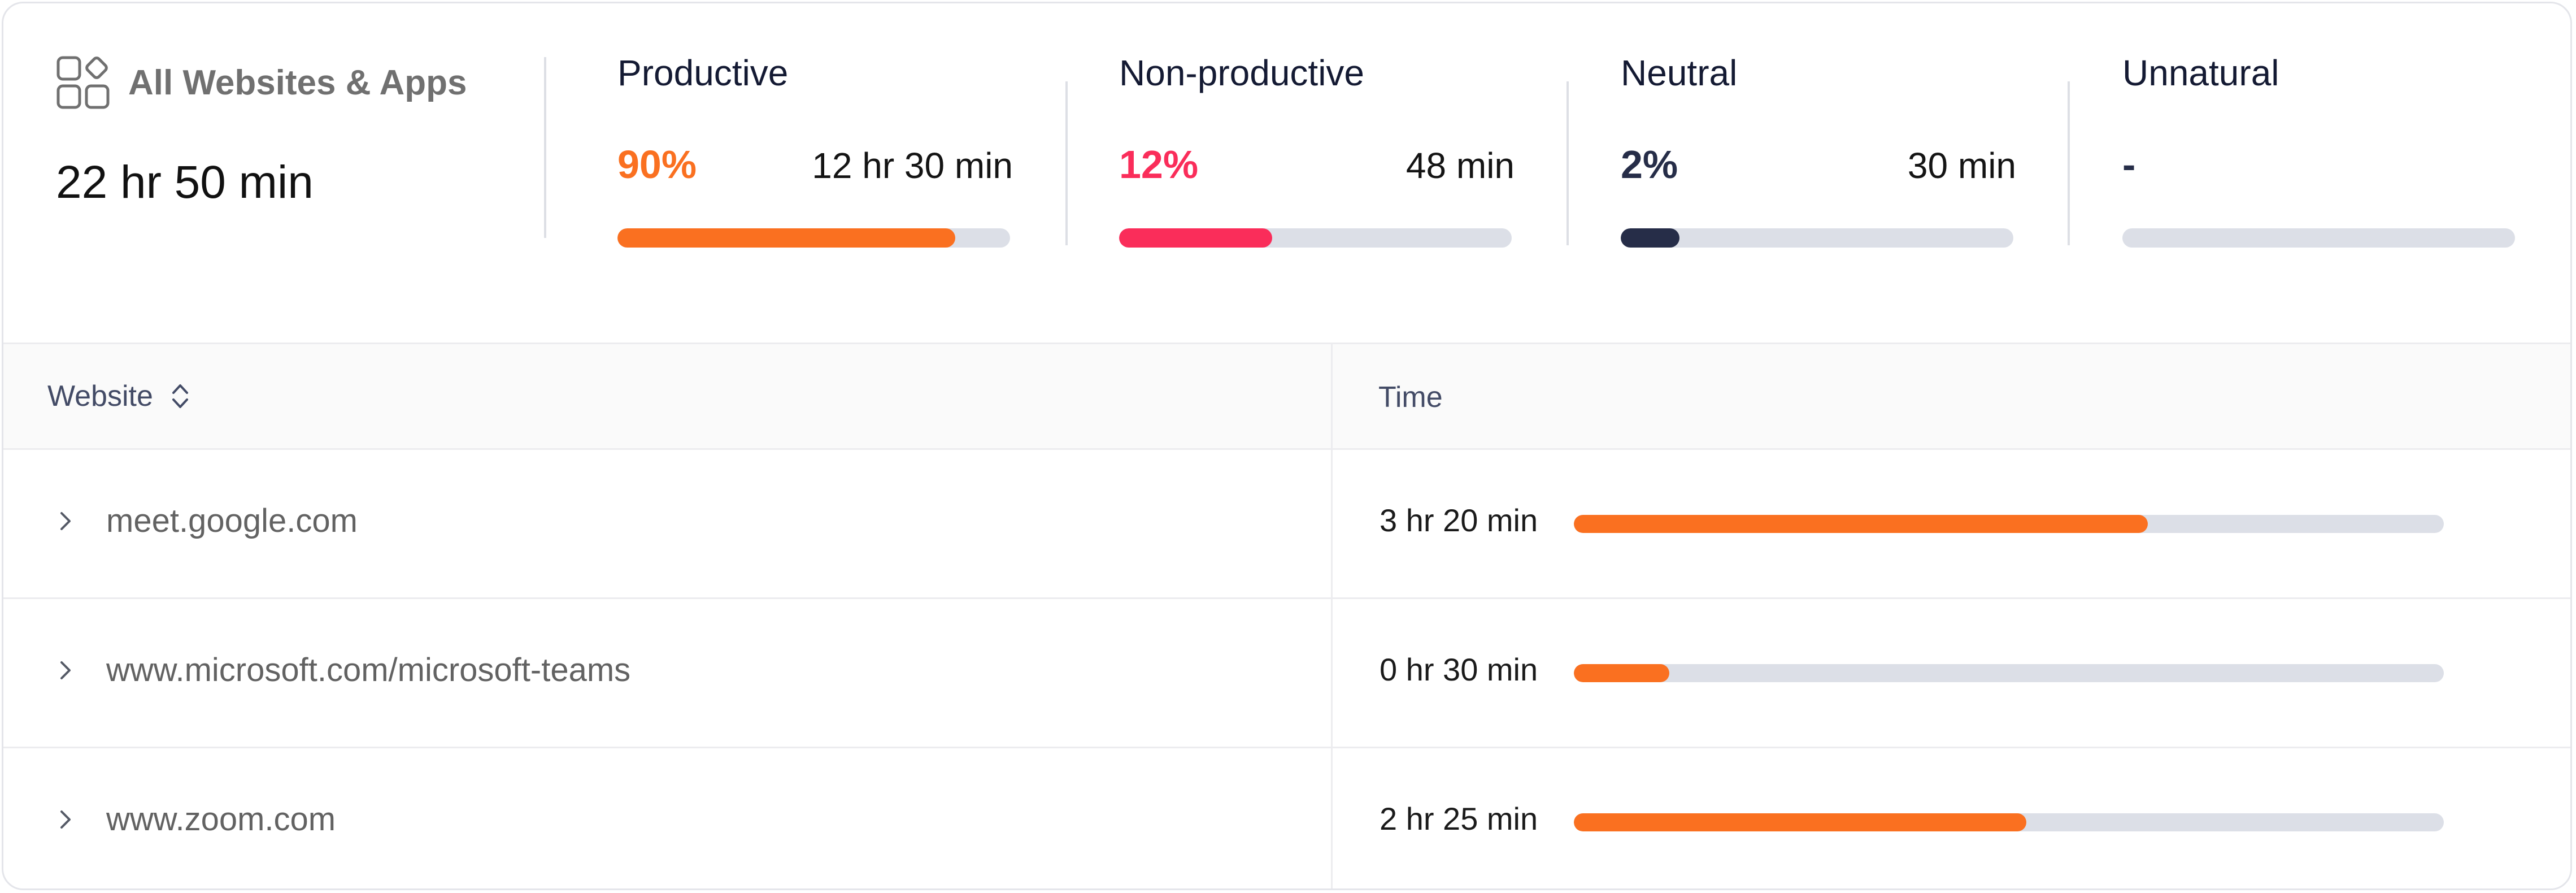  What do you see at coordinates (1332, 616) in the screenshot?
I see `column-divider` at bounding box center [1332, 616].